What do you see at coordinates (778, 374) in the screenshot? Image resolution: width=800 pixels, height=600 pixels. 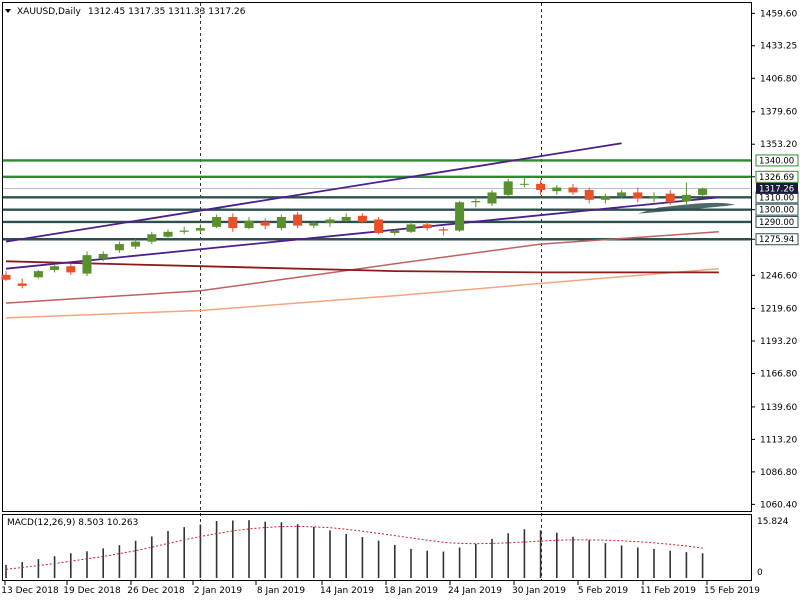 I see `price-tick-label: 1166.80` at bounding box center [778, 374].